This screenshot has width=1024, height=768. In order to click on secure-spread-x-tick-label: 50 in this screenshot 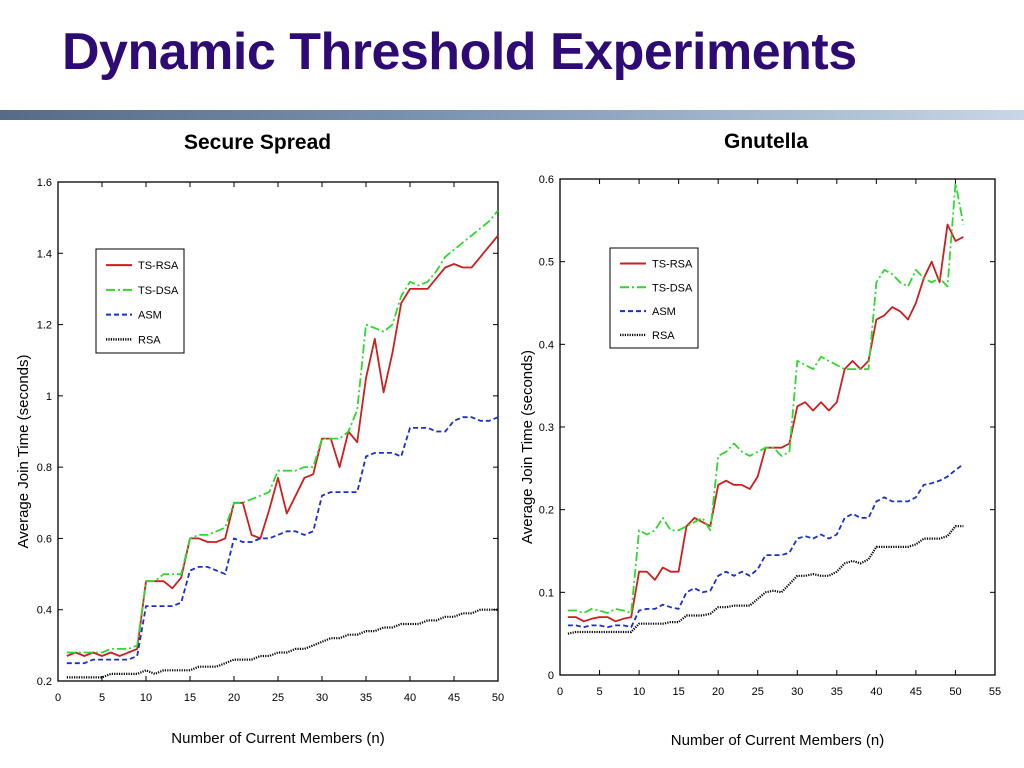, I will do `click(498, 698)`.